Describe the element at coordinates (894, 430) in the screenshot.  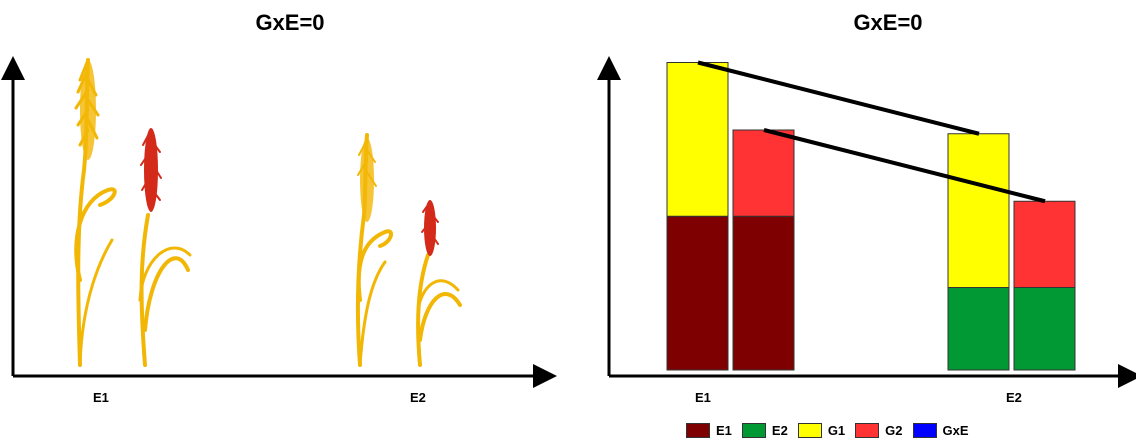
I see `legend-label: G2` at that location.